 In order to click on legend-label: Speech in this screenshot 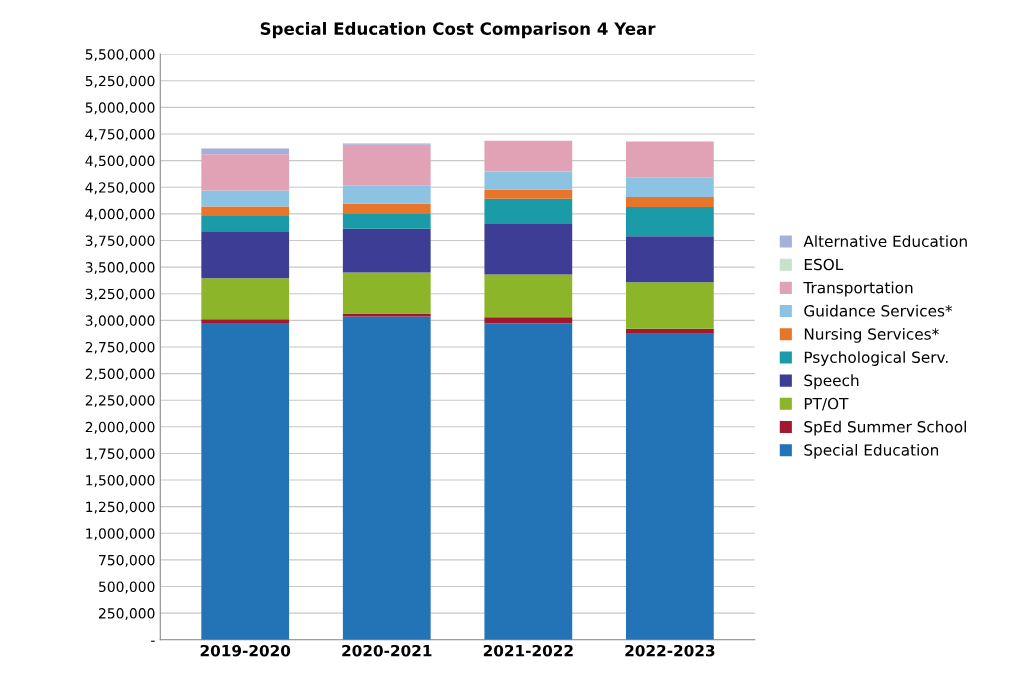, I will do `click(831, 382)`.